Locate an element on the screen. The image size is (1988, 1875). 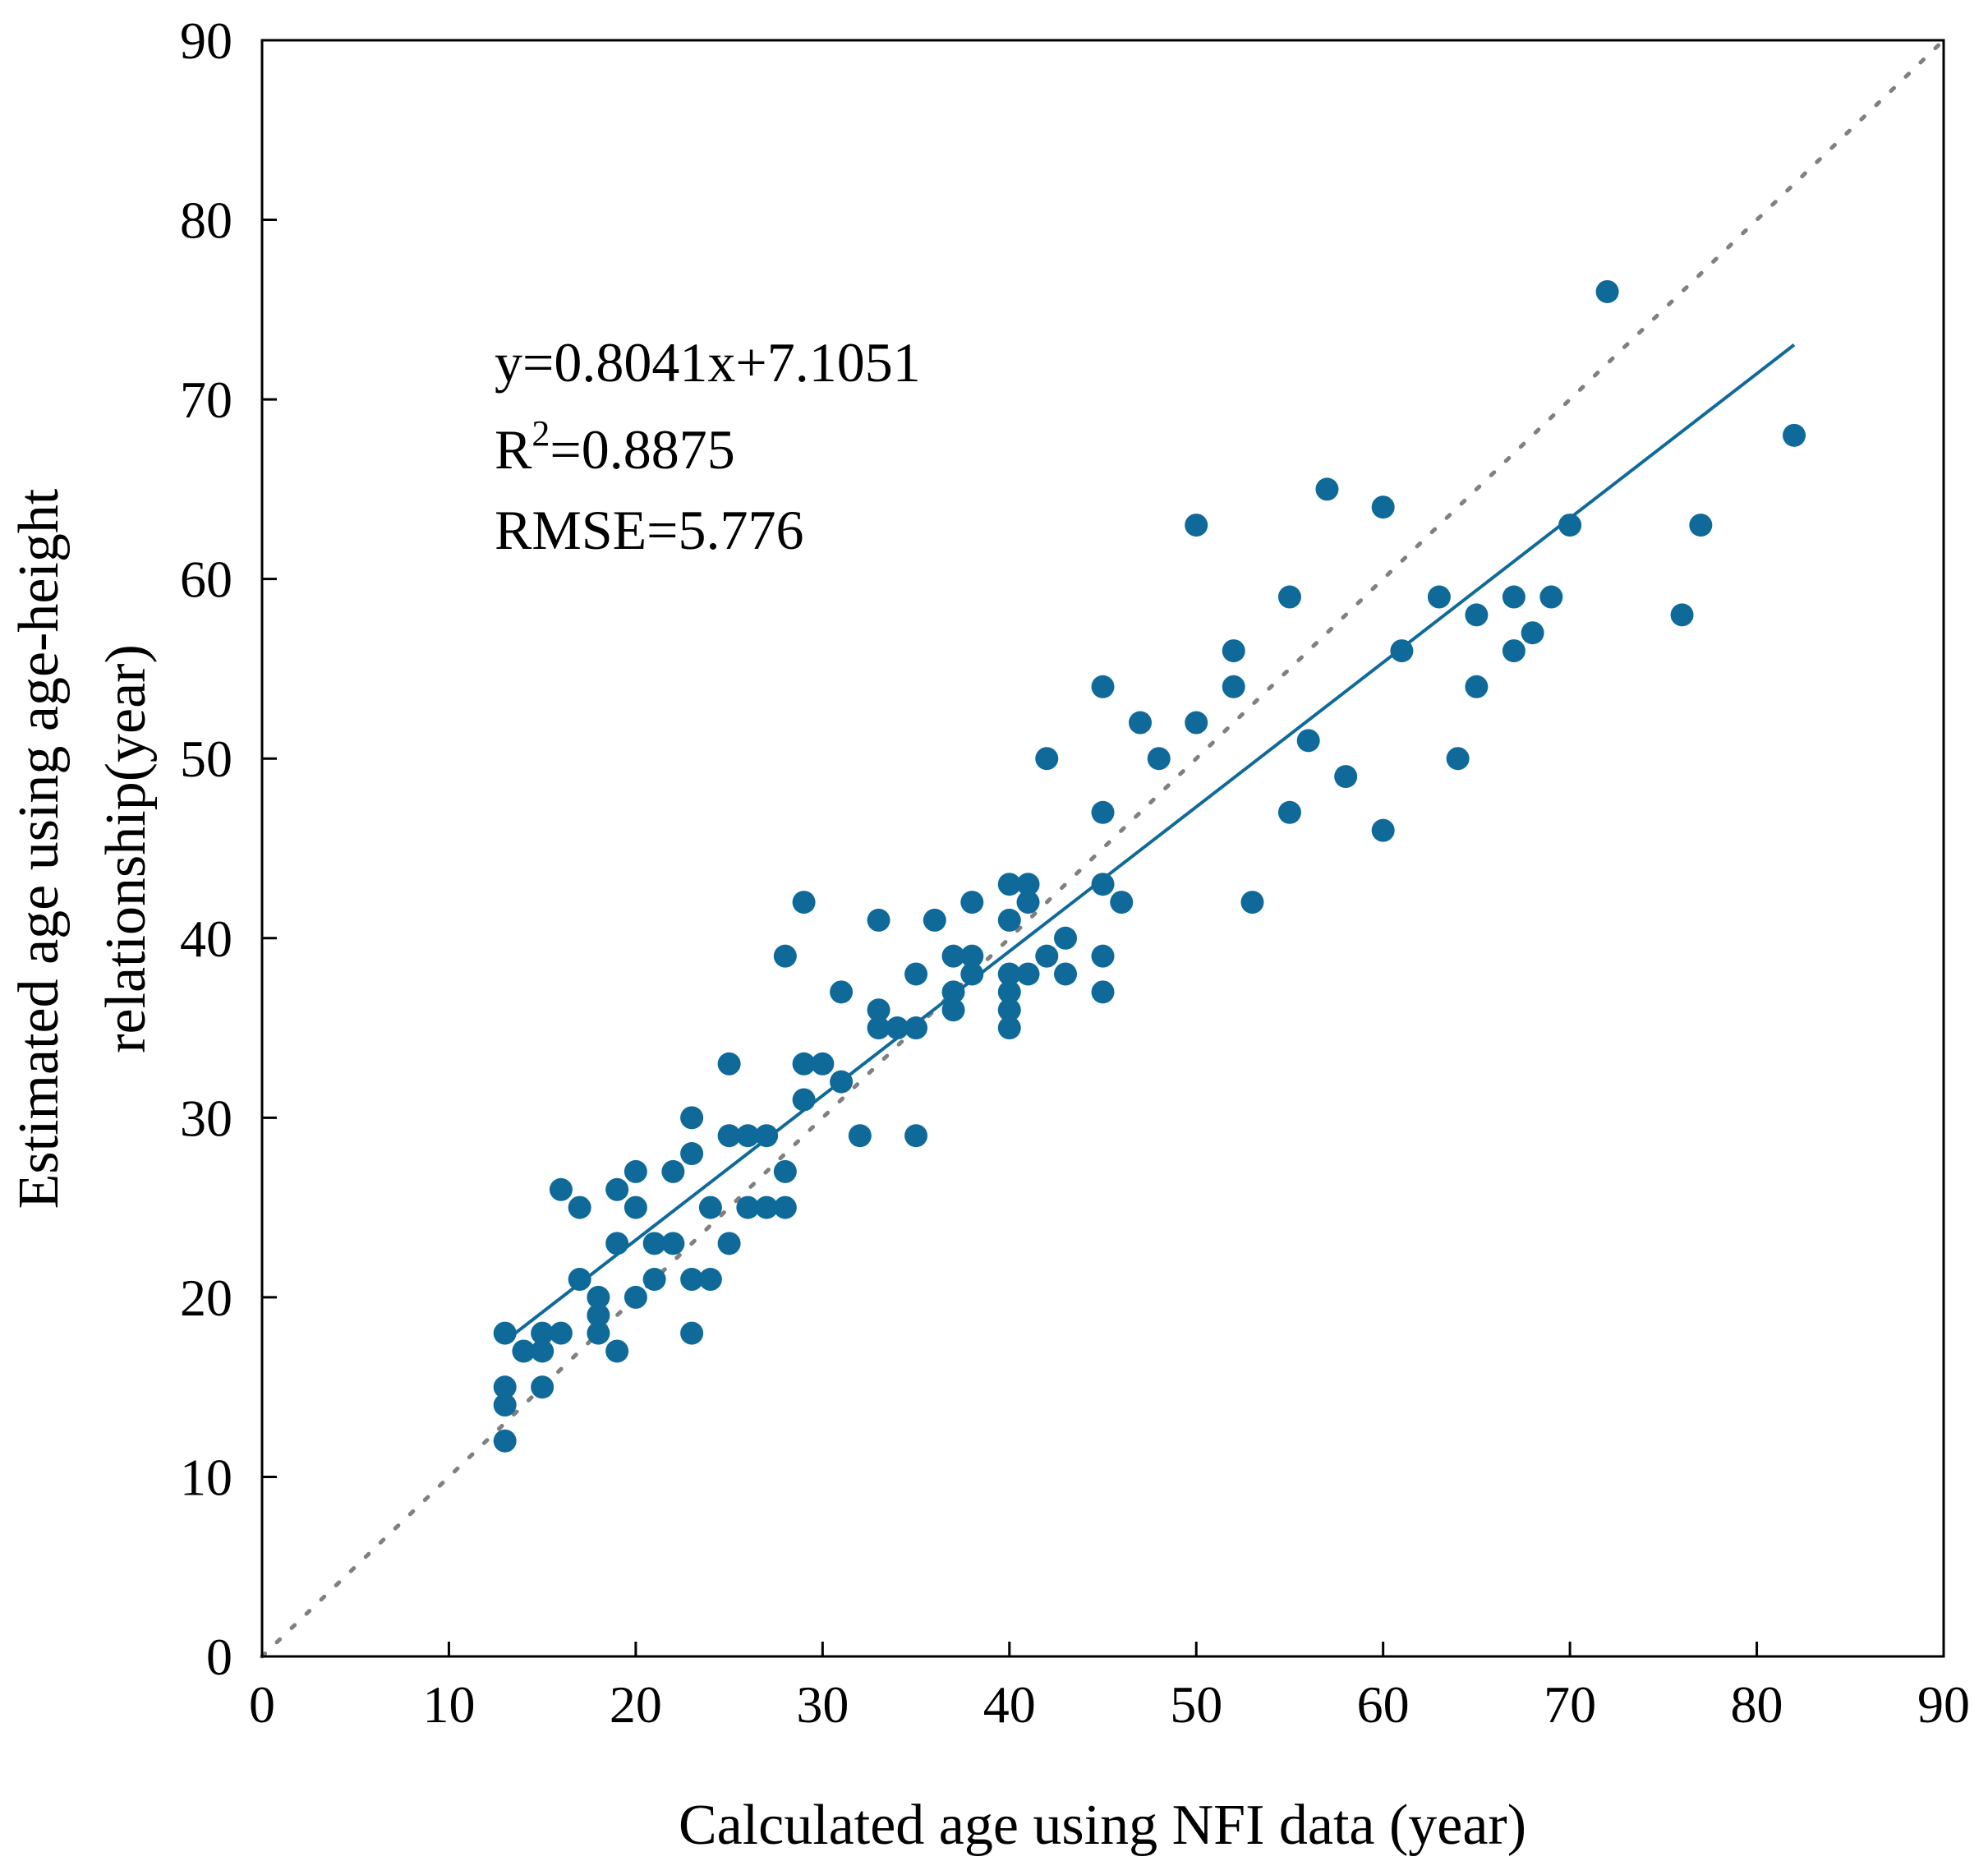
x-tick-label: 30 is located at coordinates (822, 1704).